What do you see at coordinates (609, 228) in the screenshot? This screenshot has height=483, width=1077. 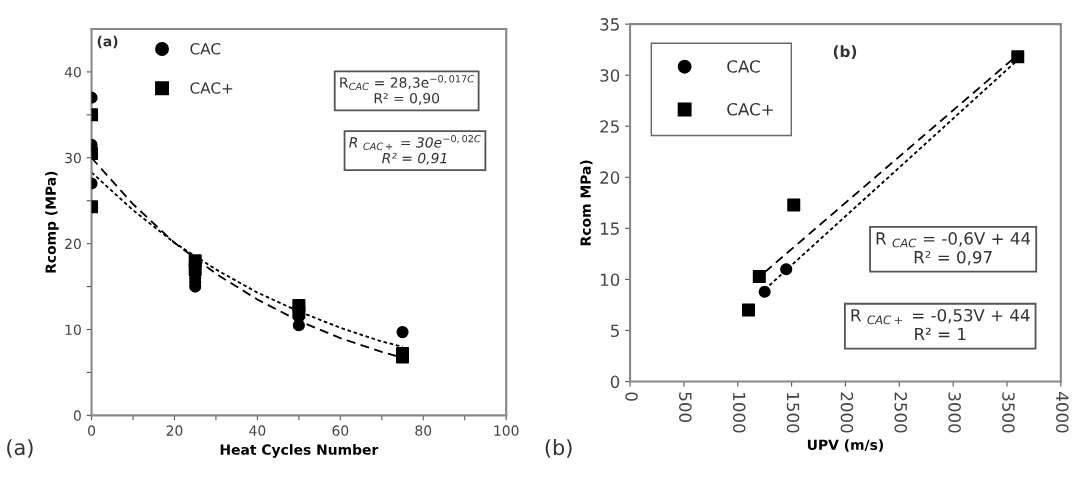 I see `y-tick-label: 15` at bounding box center [609, 228].